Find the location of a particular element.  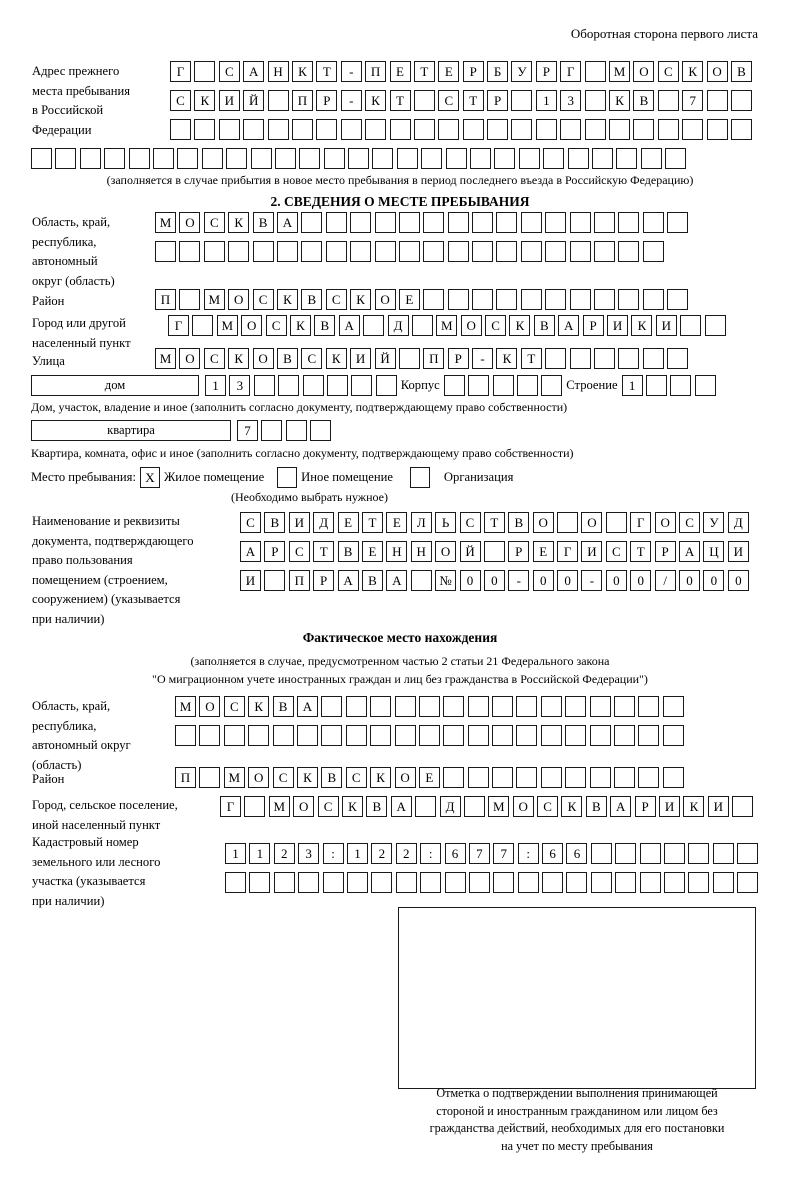

char-cell: 2 is located at coordinates (284, 853).